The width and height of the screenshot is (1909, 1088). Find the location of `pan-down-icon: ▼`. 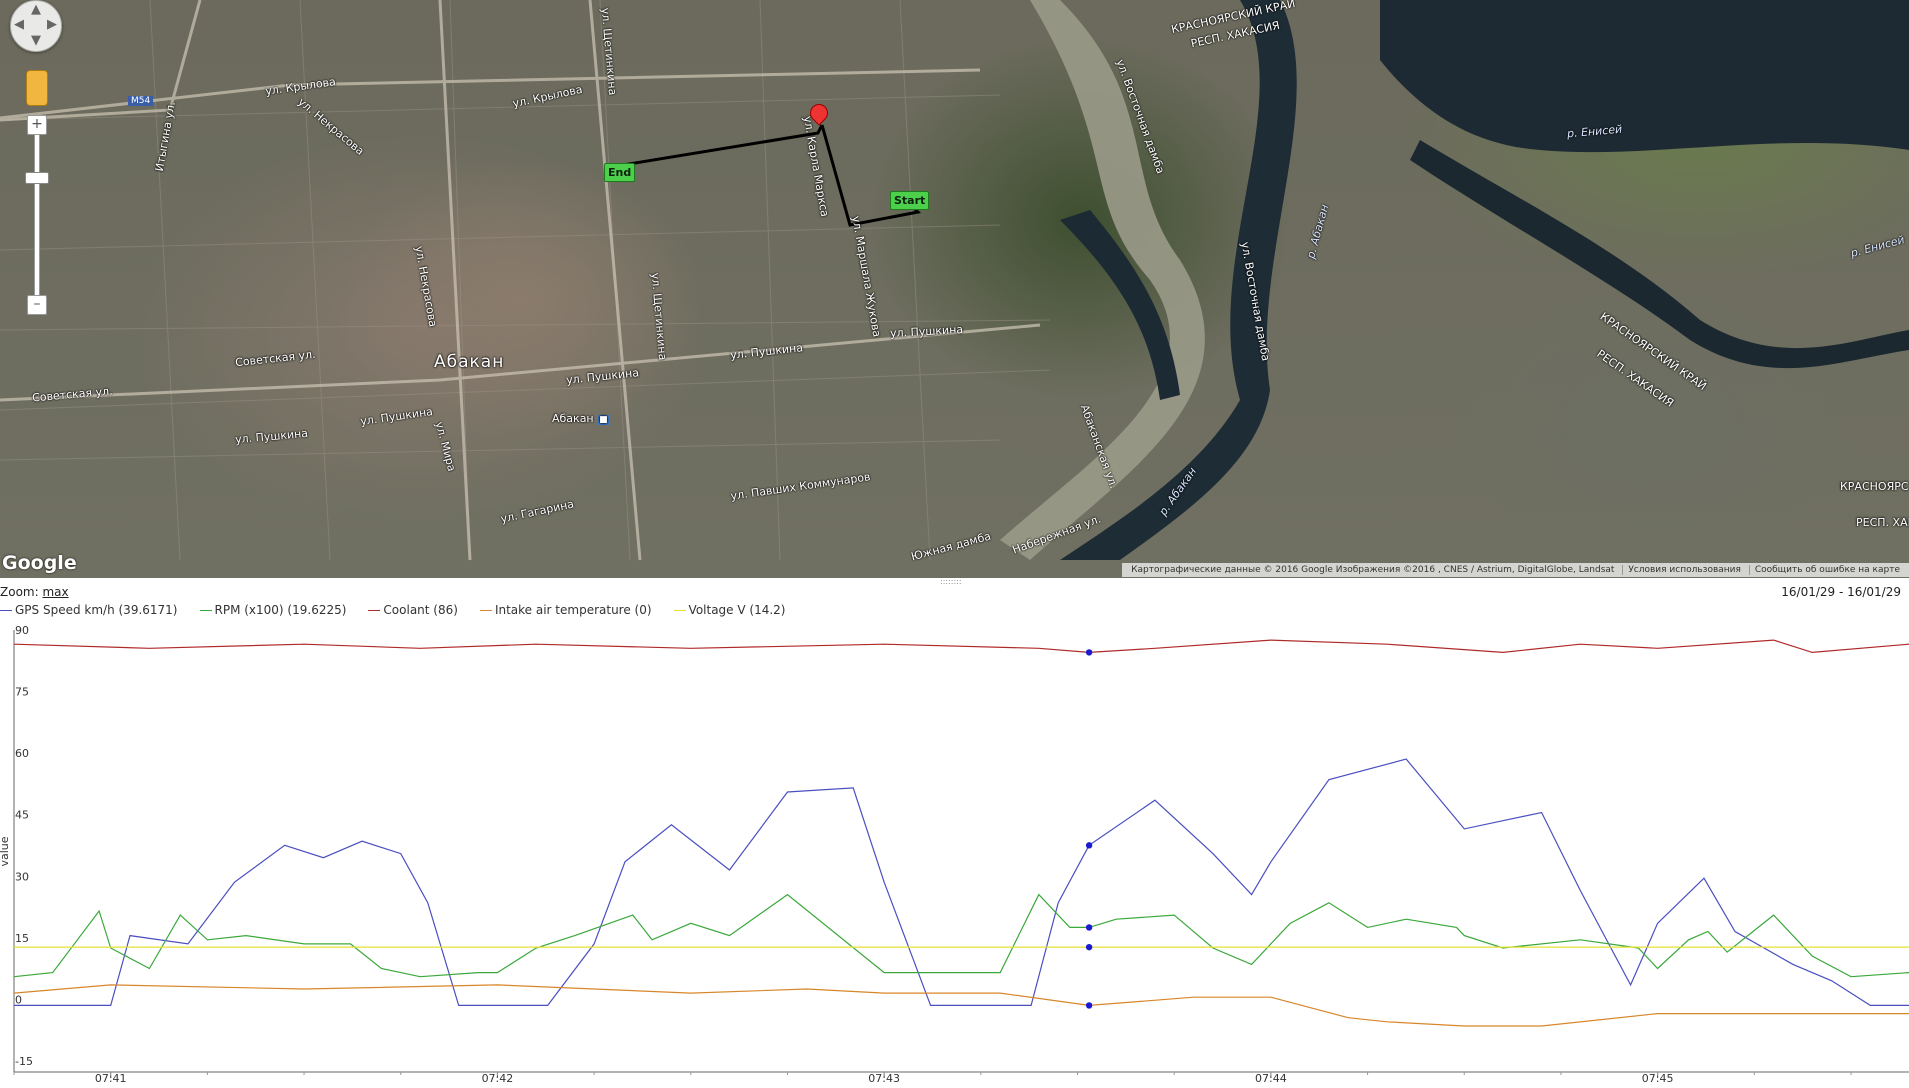

pan-down-icon: ▼ is located at coordinates (36, 40).